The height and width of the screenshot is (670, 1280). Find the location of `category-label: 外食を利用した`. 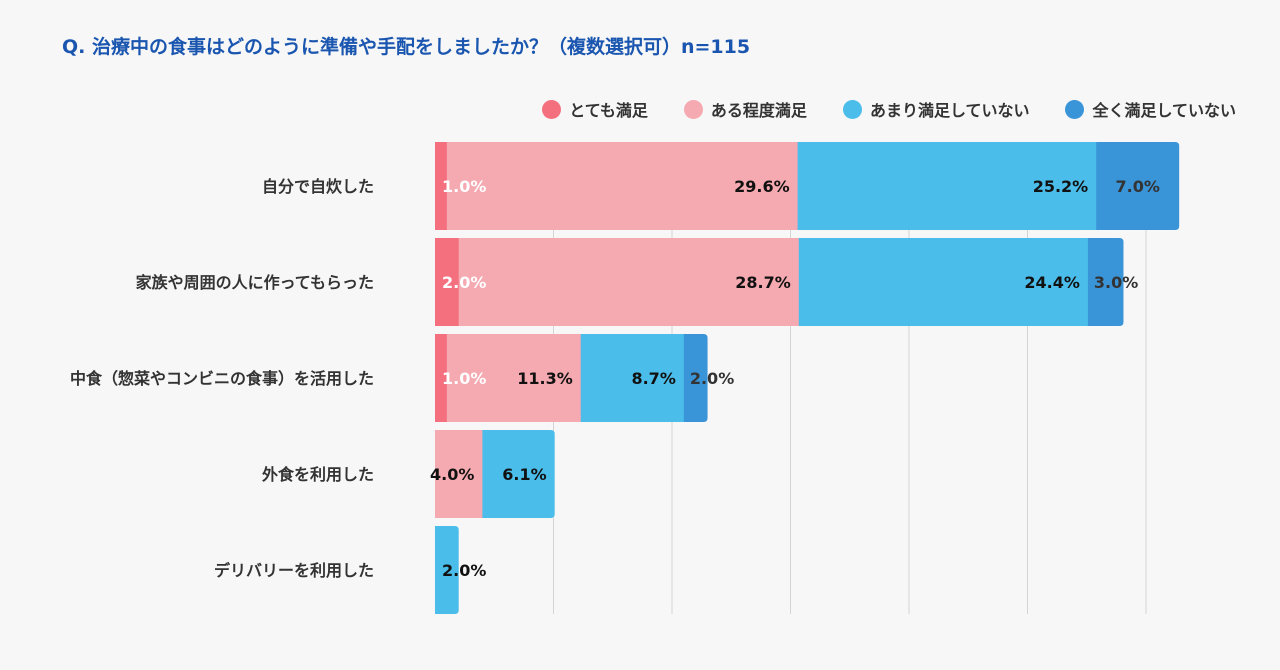

category-label: 外食を利用した is located at coordinates (317, 474).